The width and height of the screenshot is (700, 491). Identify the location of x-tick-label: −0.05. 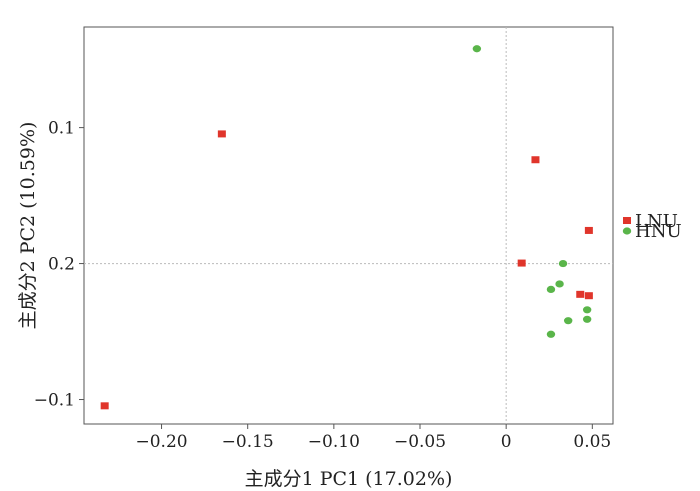
(420, 442).